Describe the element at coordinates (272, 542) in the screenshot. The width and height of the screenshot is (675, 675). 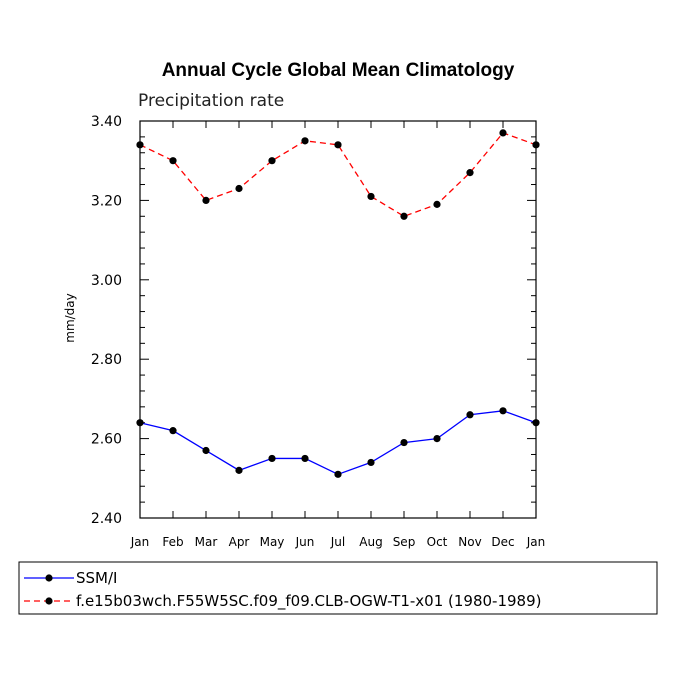
I see `x-tick-label: May` at that location.